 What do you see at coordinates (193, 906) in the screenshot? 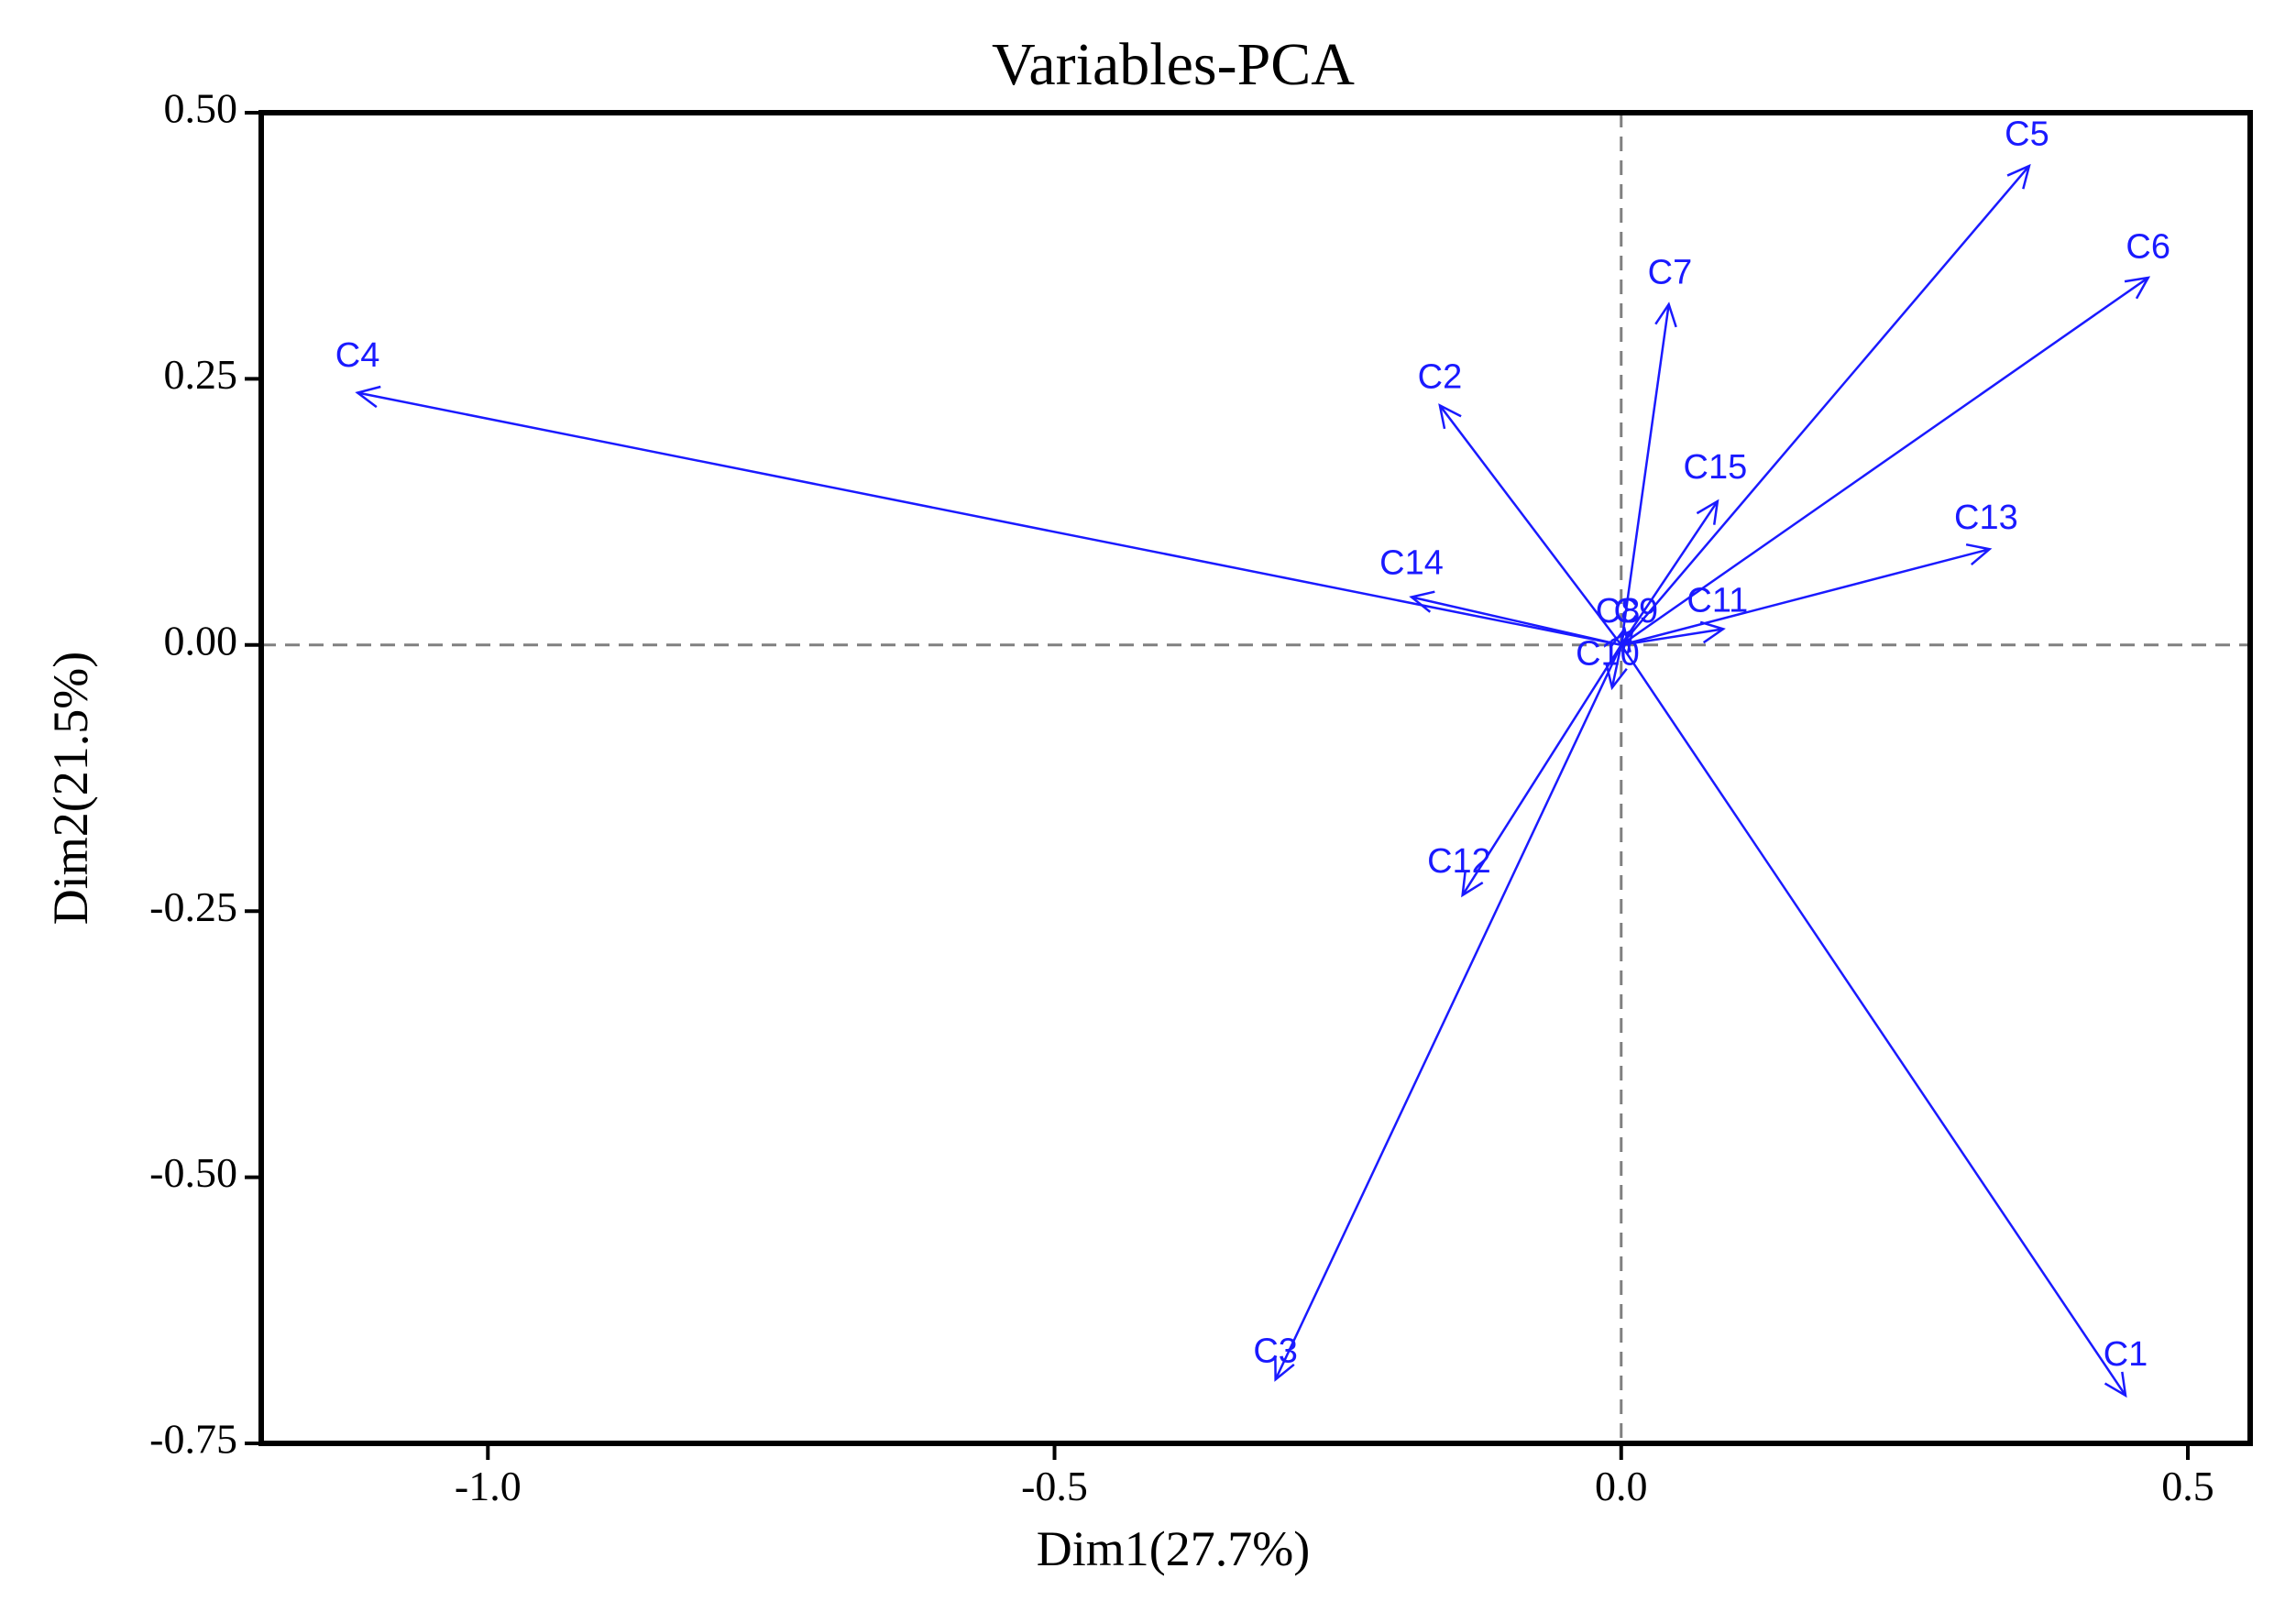
I see `y-tick-label: -0.25` at bounding box center [193, 906].